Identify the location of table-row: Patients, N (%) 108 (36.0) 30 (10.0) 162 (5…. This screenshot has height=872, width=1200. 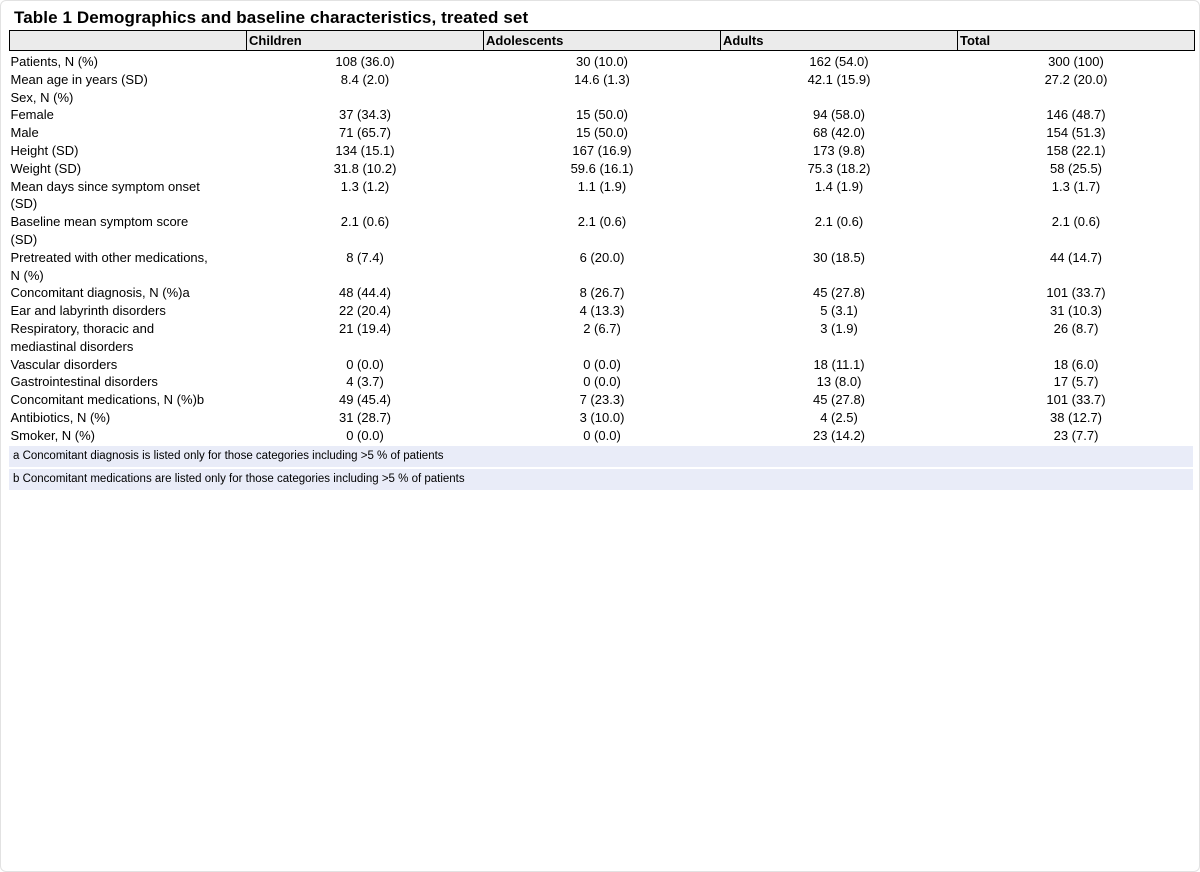
(602, 61).